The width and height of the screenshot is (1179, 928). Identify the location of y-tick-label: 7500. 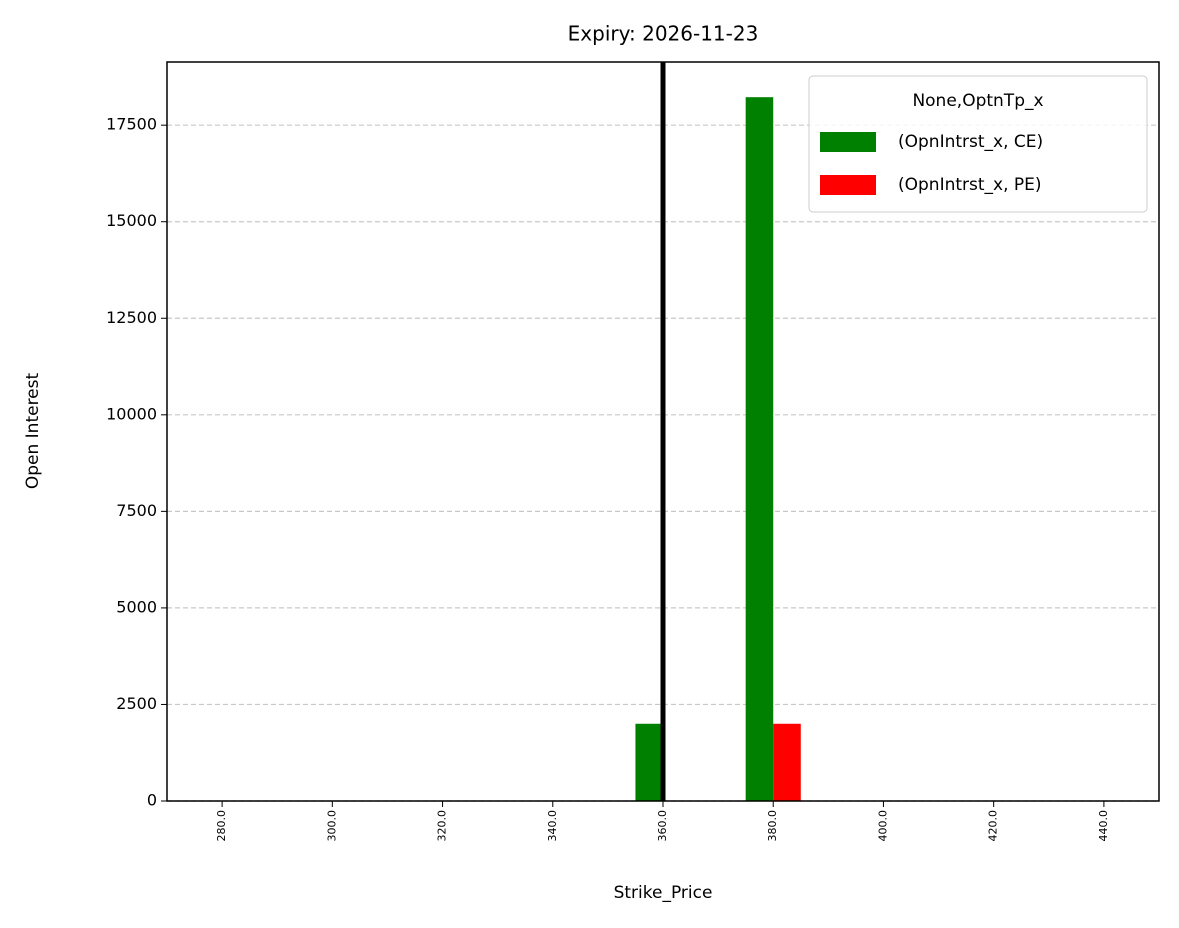
(136, 510).